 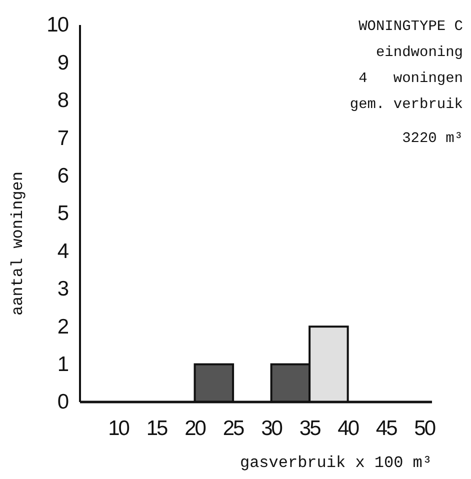 I want to click on y-tick-label: 3, so click(x=62, y=289).